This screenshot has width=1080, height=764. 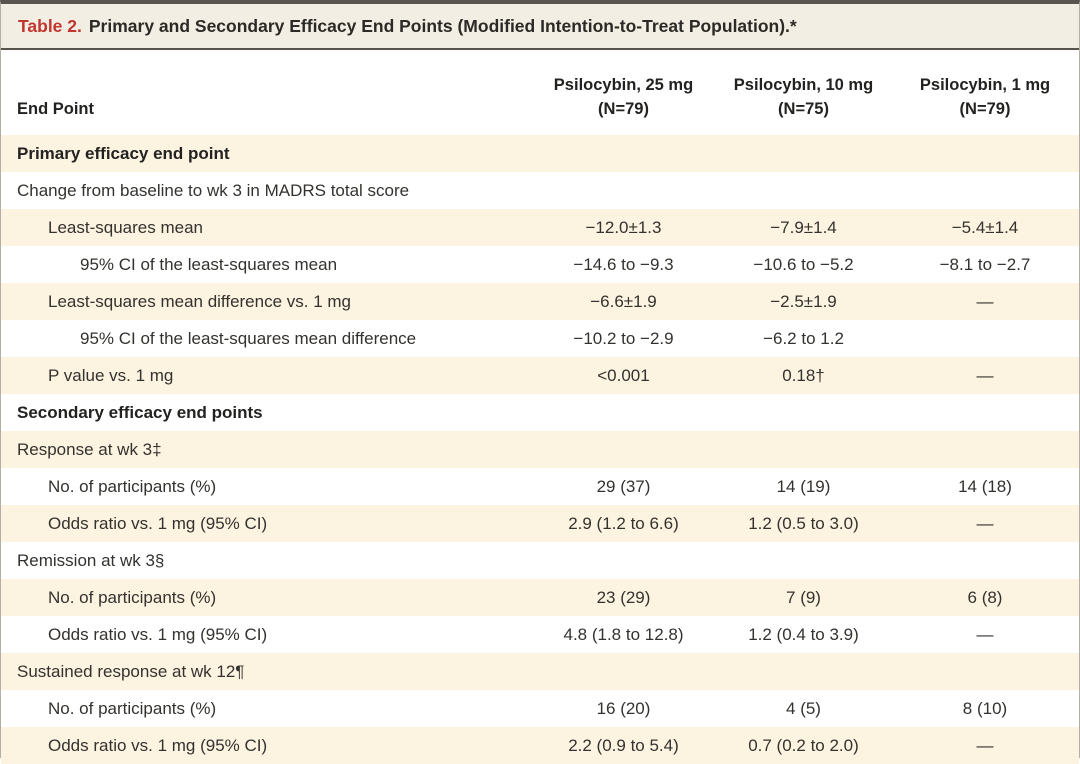 I want to click on row-value-25mg: −12.0±1.3, so click(x=623, y=227).